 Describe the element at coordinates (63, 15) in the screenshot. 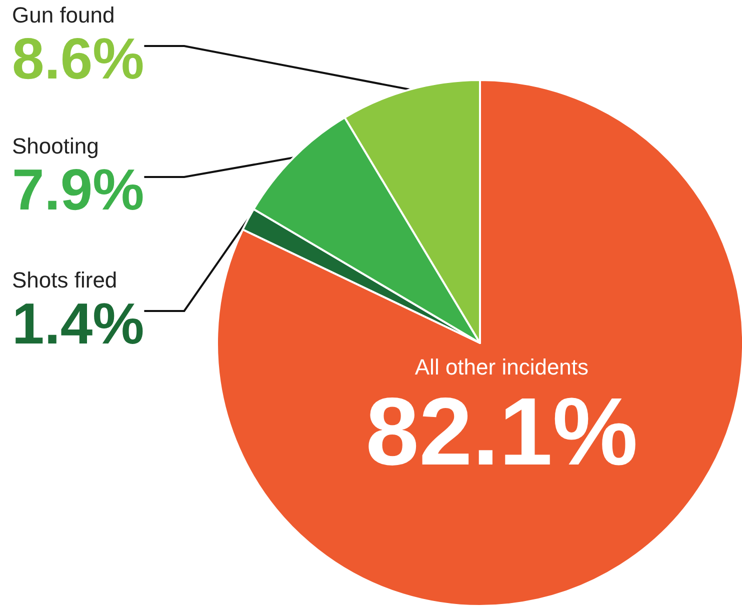

I see `slice-label: Gun found` at that location.